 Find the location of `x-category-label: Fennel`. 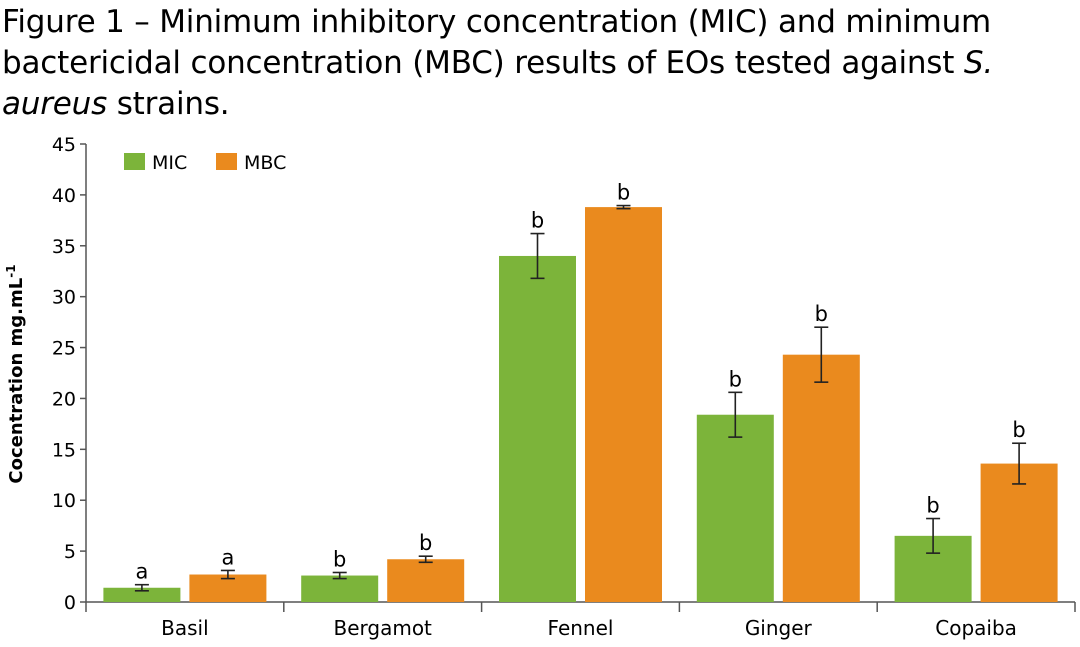

x-category-label: Fennel is located at coordinates (581, 628).